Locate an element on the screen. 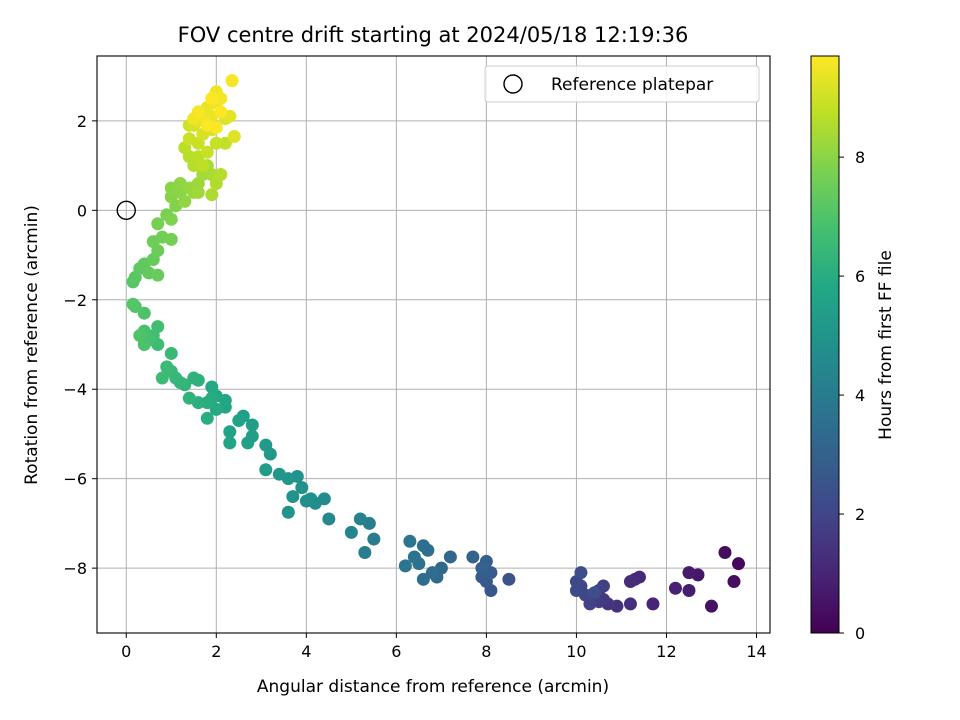 This screenshot has height=720, width=960. legend: Reference platepar is located at coordinates (622, 84).